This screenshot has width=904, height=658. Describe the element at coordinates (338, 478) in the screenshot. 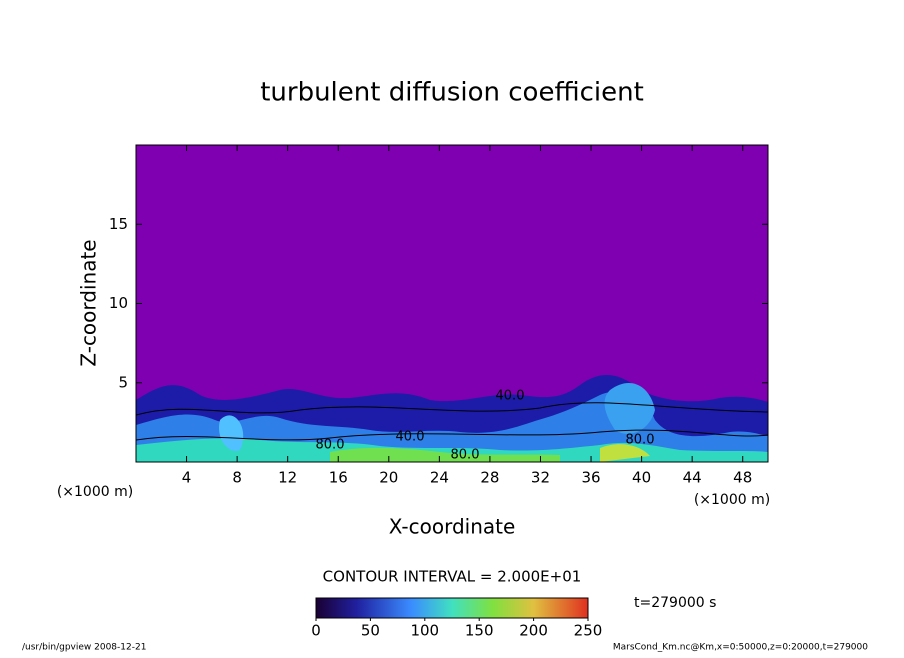

I see `x-tick-label: 16` at that location.